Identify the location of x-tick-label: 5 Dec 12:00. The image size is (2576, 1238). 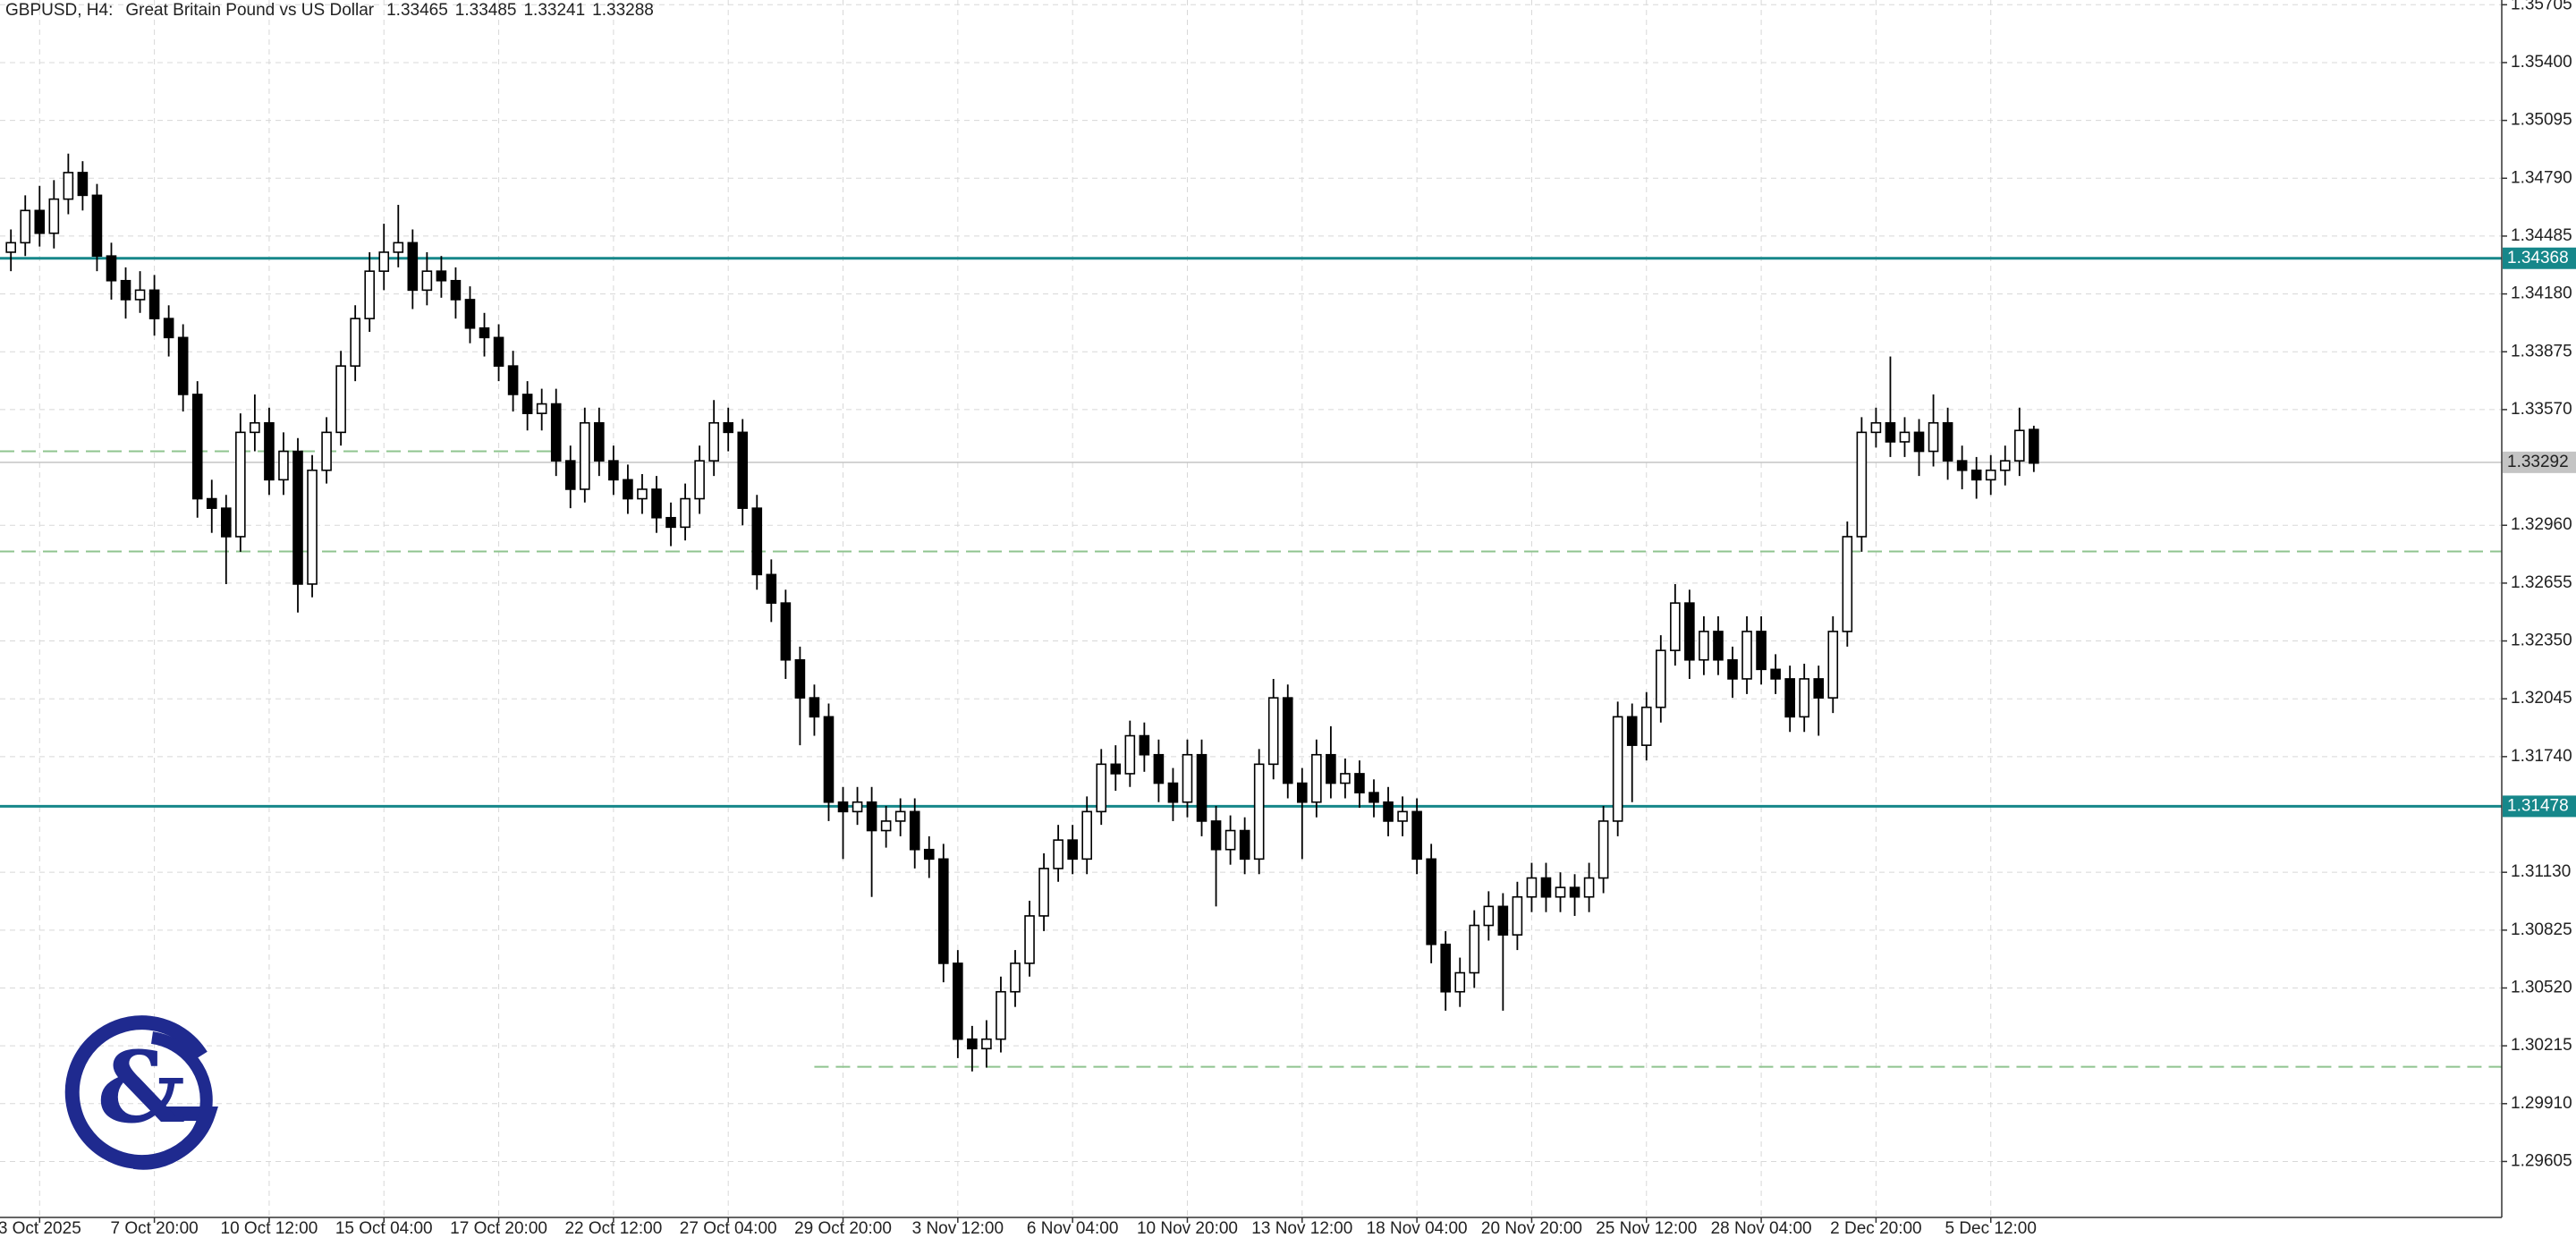
(1990, 1228).